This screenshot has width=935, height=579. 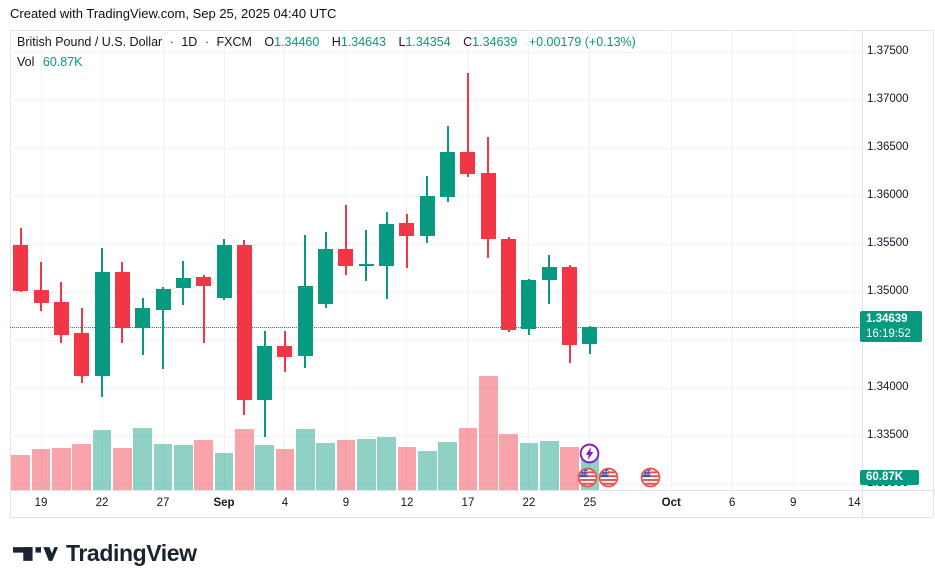 What do you see at coordinates (269, 42) in the screenshot?
I see `open-label: O` at bounding box center [269, 42].